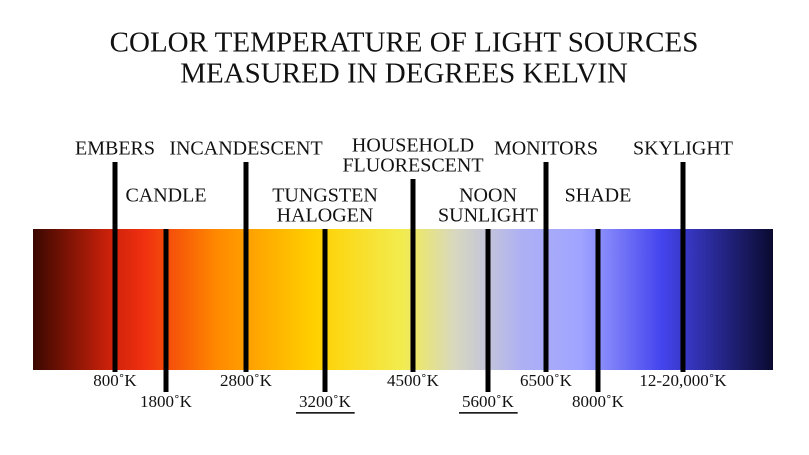 The image size is (809, 455). Describe the element at coordinates (325, 401) in the screenshot. I see `temperature-label: 3200˚K` at that location.